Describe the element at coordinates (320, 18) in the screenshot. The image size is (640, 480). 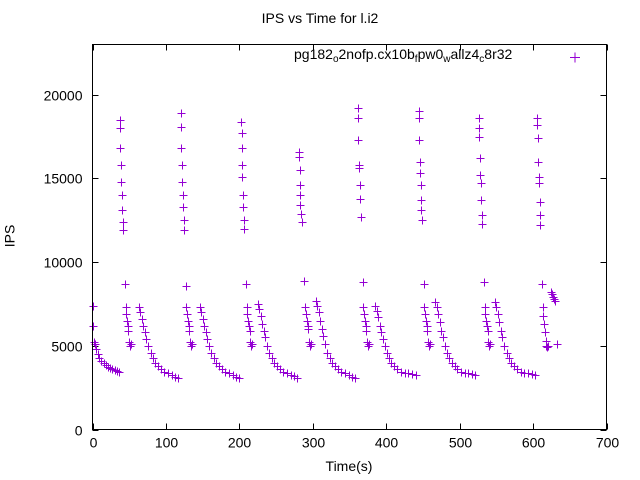
I see `chart-title: IPS vs Time for l.i2` at that location.